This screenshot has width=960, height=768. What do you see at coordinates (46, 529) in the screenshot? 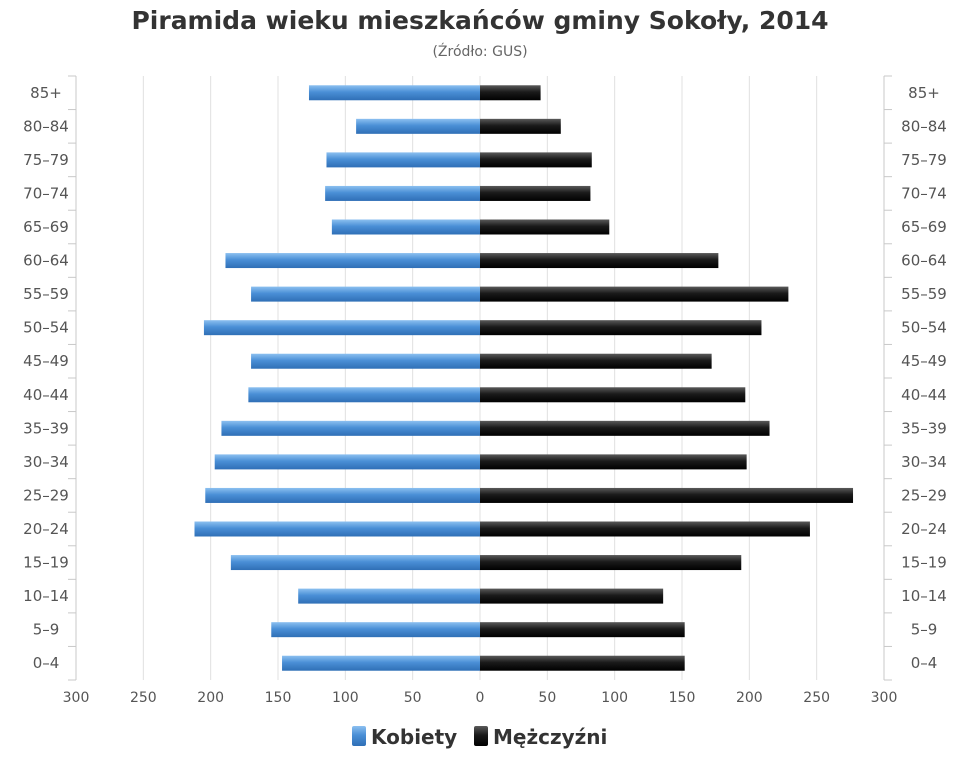
I see `category-label-left: 20–24` at bounding box center [46, 529].